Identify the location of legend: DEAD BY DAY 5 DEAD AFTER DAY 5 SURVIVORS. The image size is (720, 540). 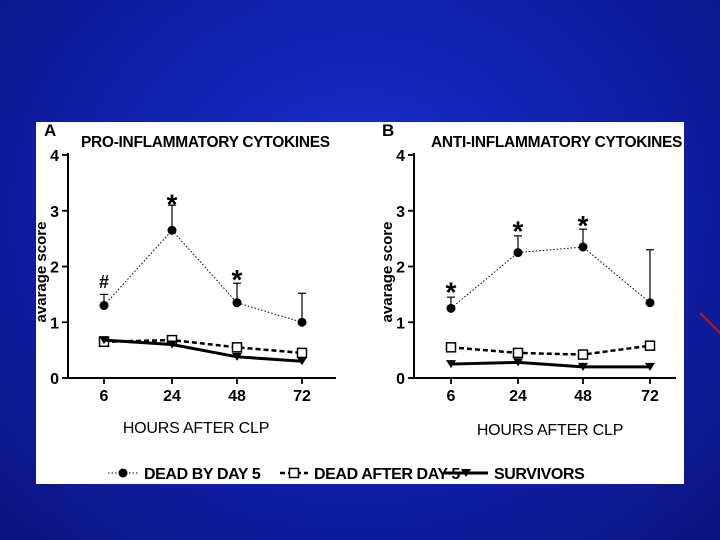
(346, 474).